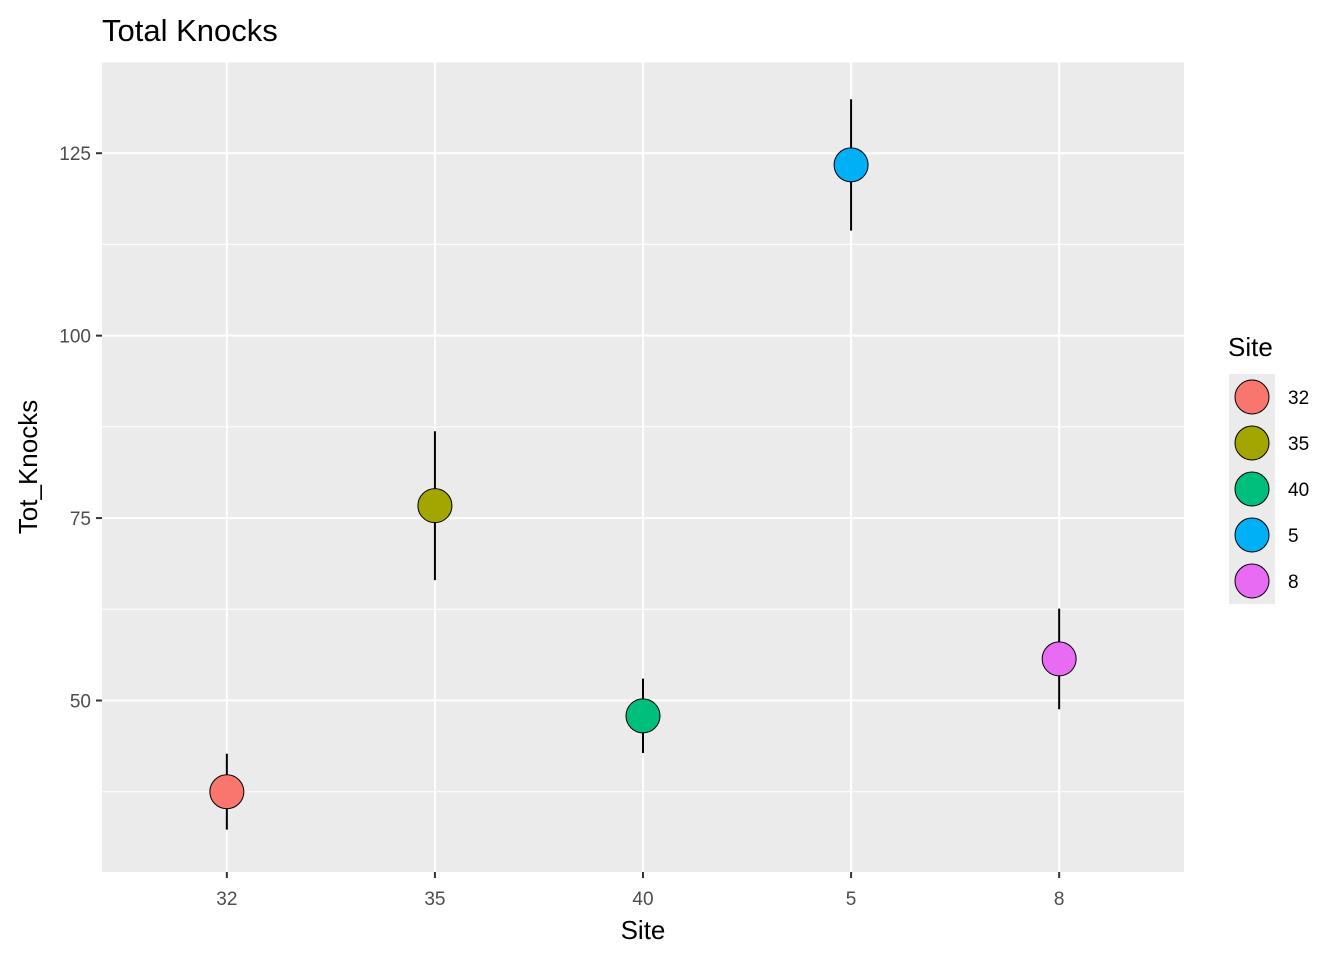 The image size is (1344, 965). Describe the element at coordinates (1298, 398) in the screenshot. I see `legend-label-site-32: 32` at that location.